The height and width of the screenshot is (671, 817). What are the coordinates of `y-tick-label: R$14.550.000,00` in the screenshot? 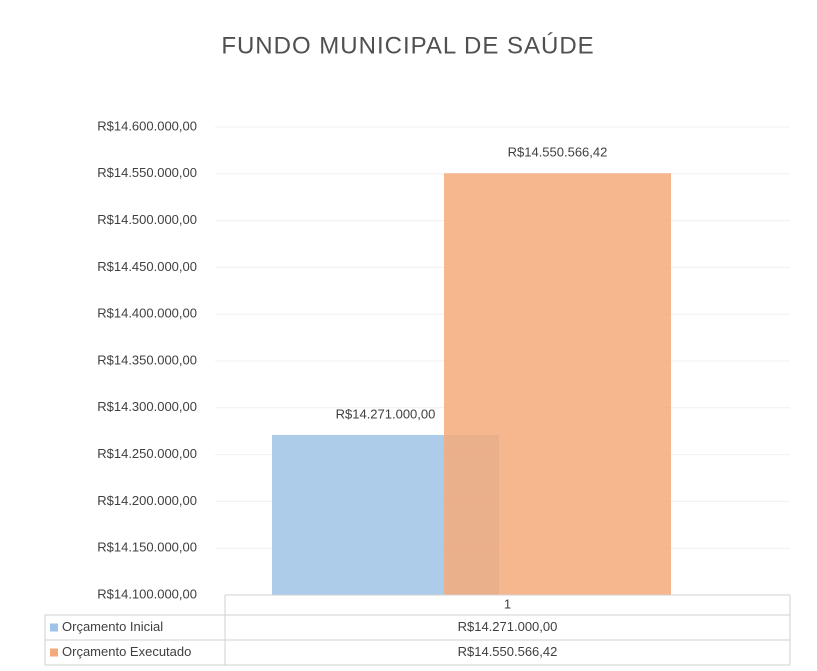 It's located at (147, 172).